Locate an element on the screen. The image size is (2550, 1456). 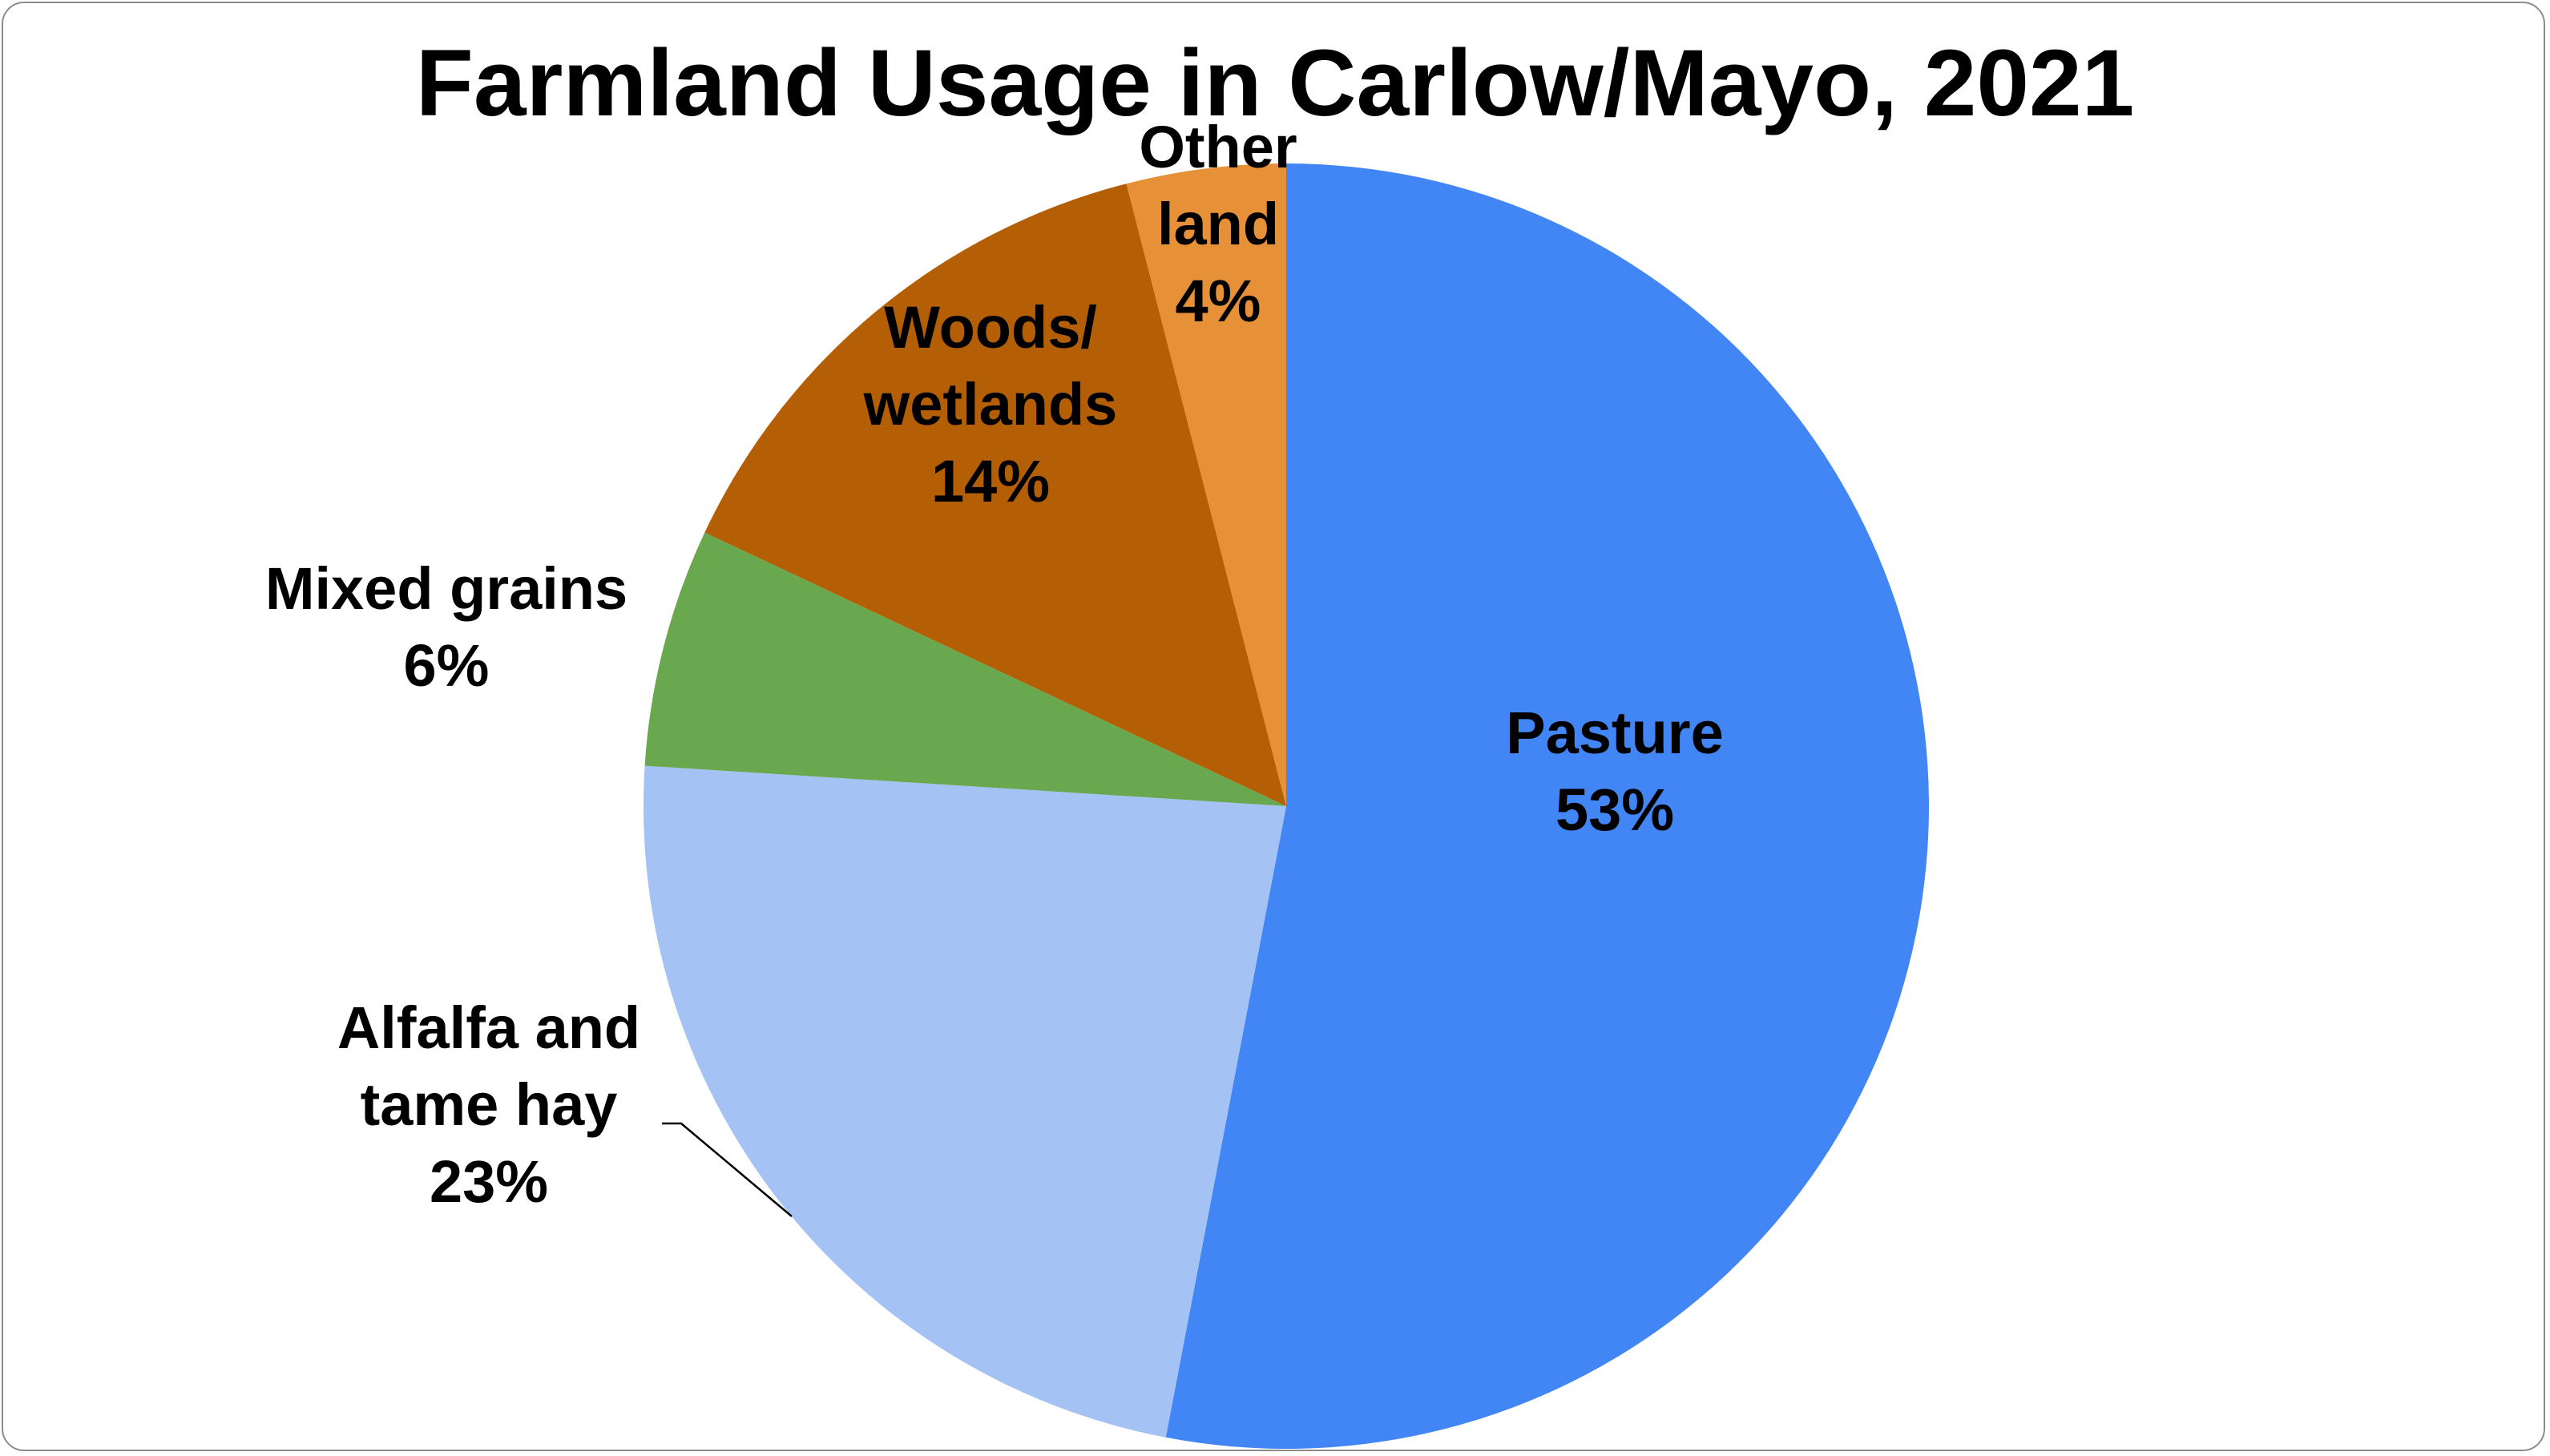
slice-label-line: 14% is located at coordinates (990, 481).